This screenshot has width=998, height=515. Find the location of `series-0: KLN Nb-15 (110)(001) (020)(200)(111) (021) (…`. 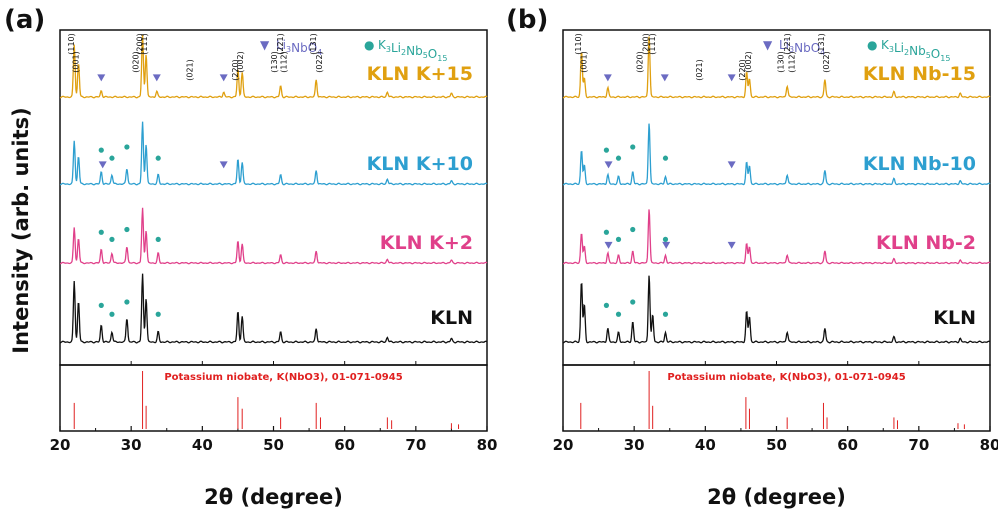

series-0: KLN Nb-15 (110)(001) (020)(200)(111) (021) (… is located at coordinates (776, 66).